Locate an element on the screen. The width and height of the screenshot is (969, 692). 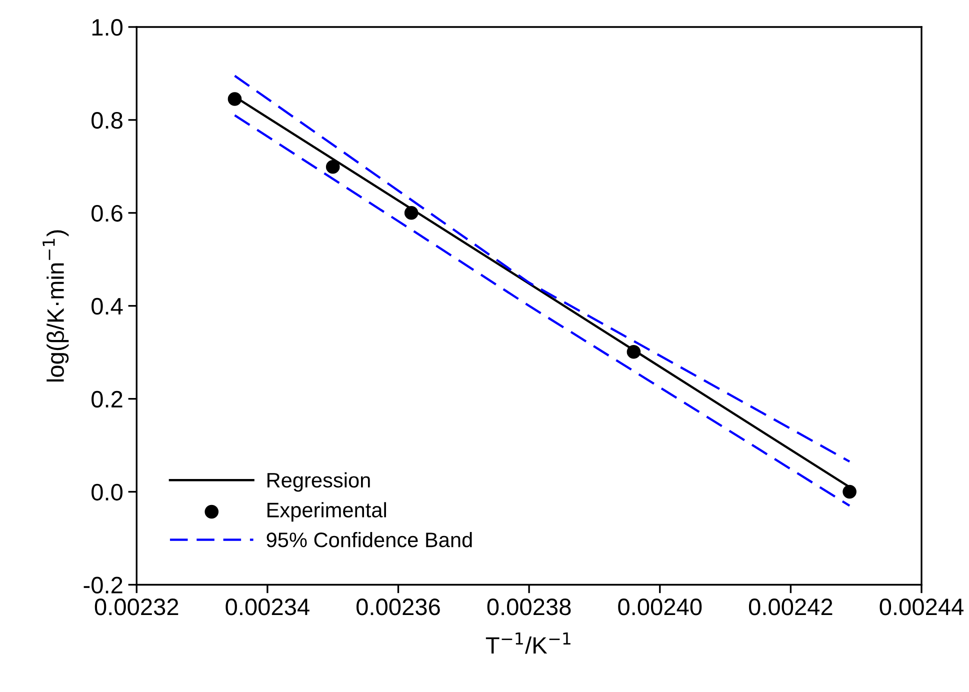
y-tick-label: 1.0 is located at coordinates (107, 27).